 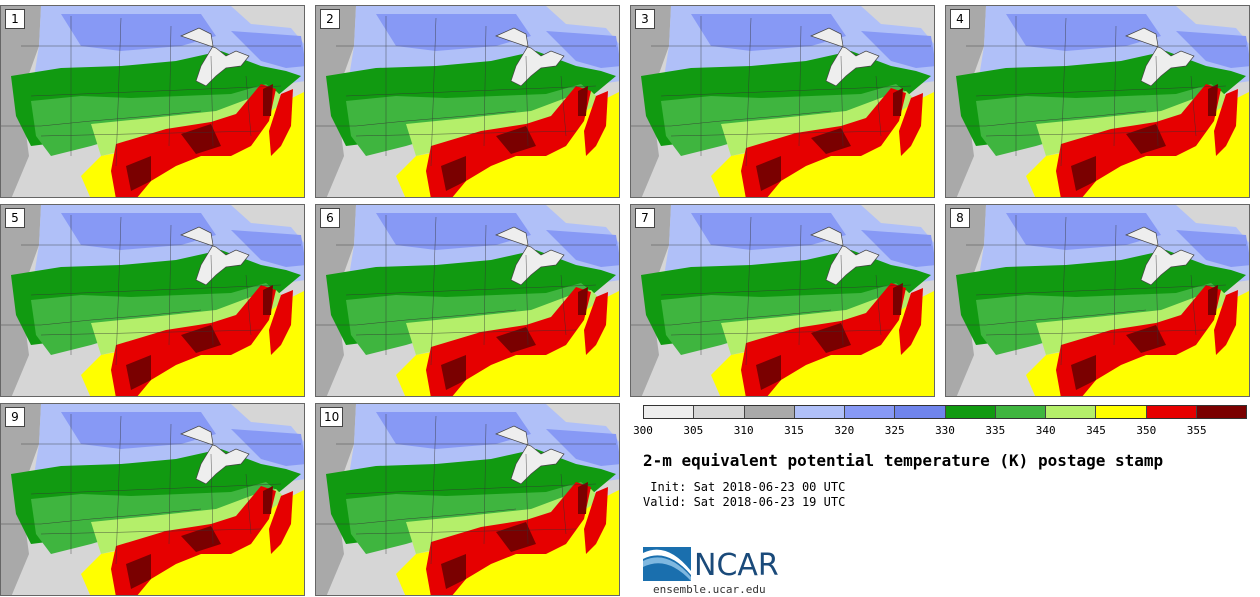 What do you see at coordinates (844, 430) in the screenshot?
I see `colorbar-tick-label: 320` at bounding box center [844, 430].